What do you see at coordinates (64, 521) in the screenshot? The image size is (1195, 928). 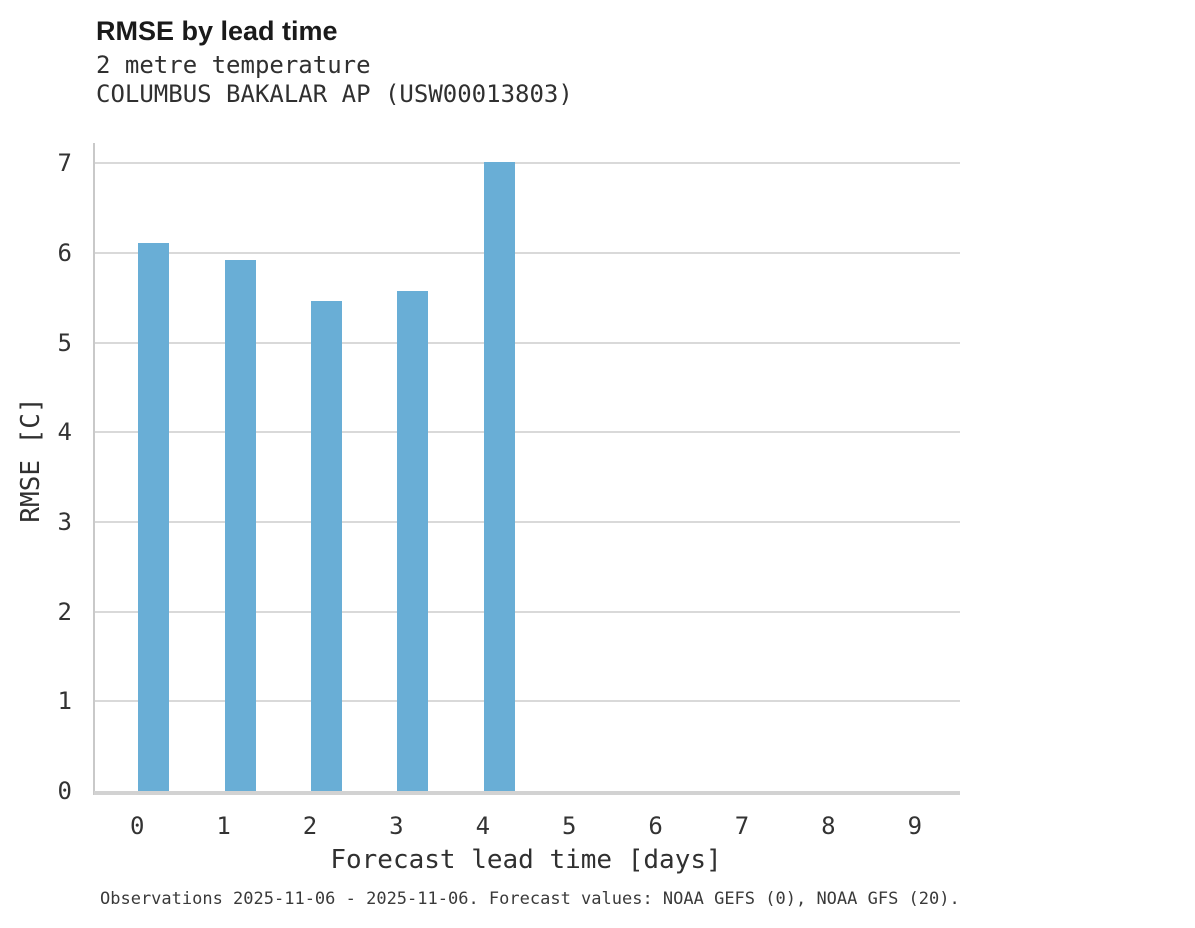 I see `y-tick-label-3: 3` at bounding box center [64, 521].